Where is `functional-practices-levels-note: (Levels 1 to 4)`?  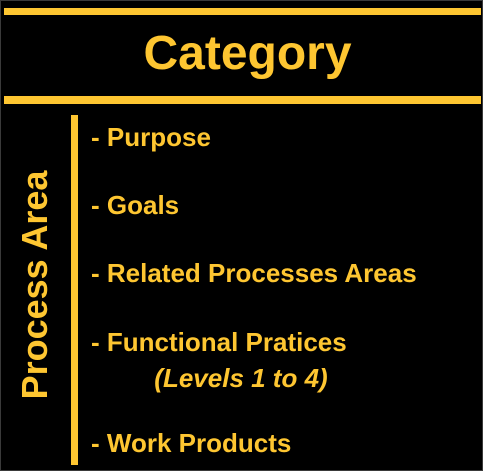 functional-practices-levels-note: (Levels 1 to 4) is located at coordinates (241, 378).